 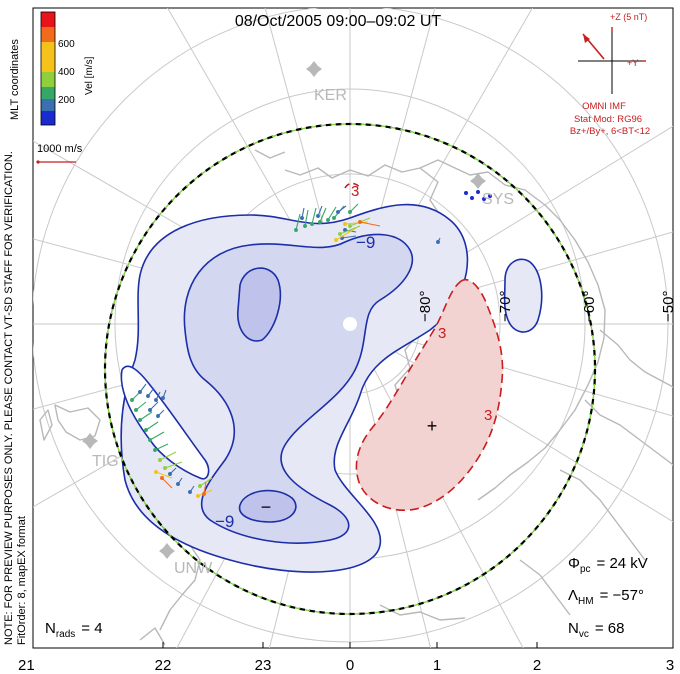 What do you see at coordinates (505, 306) in the screenshot?
I see `latitude-label-70: −70°` at bounding box center [505, 306].